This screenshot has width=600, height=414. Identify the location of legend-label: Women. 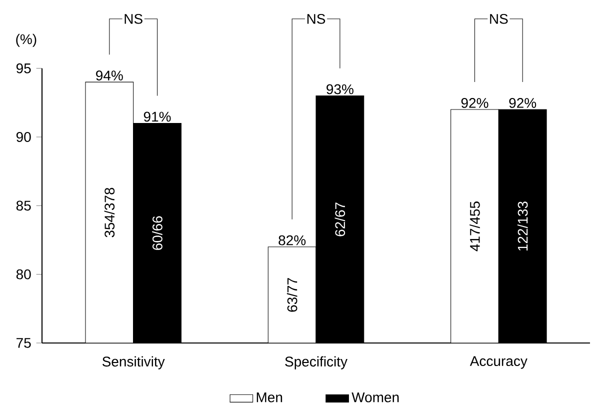
(375, 397).